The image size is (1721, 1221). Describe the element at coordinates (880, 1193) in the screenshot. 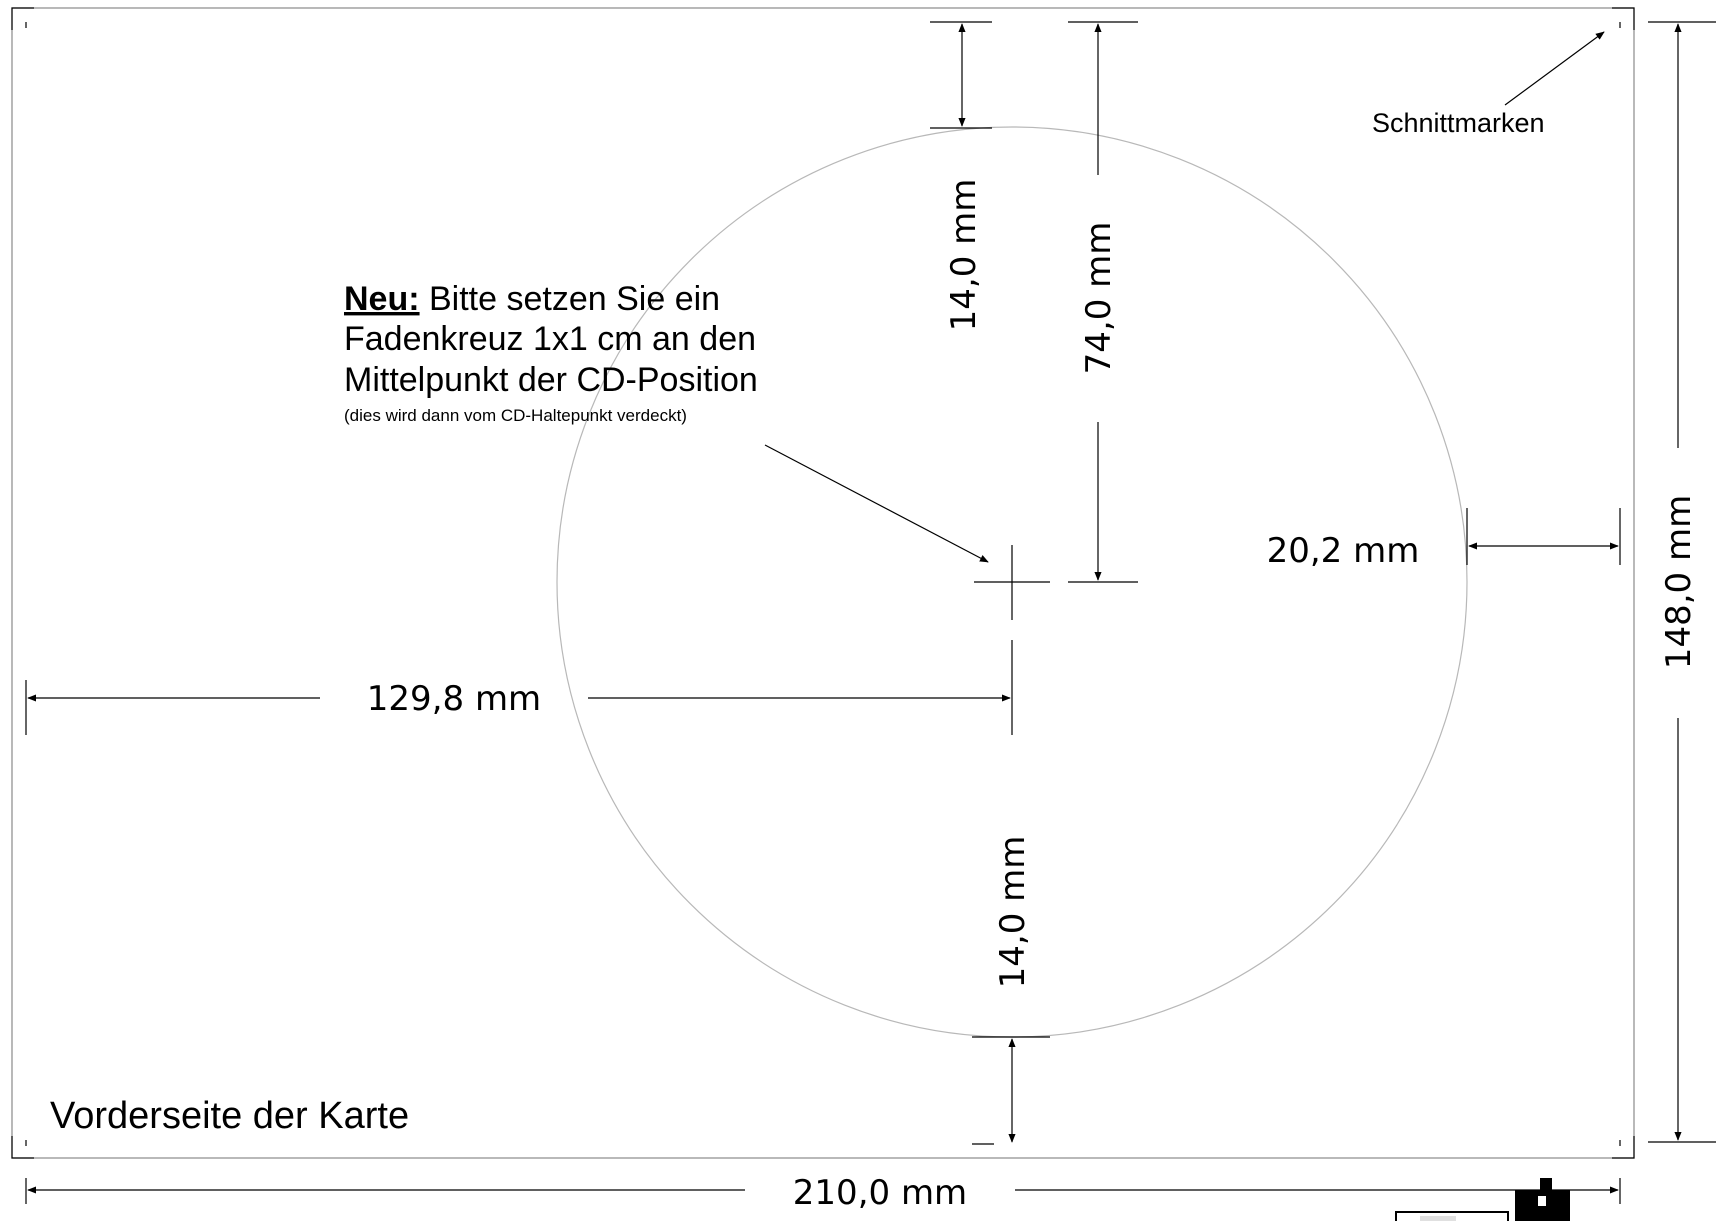

I see `dimension-total-width-label: 210,0 mm` at that location.